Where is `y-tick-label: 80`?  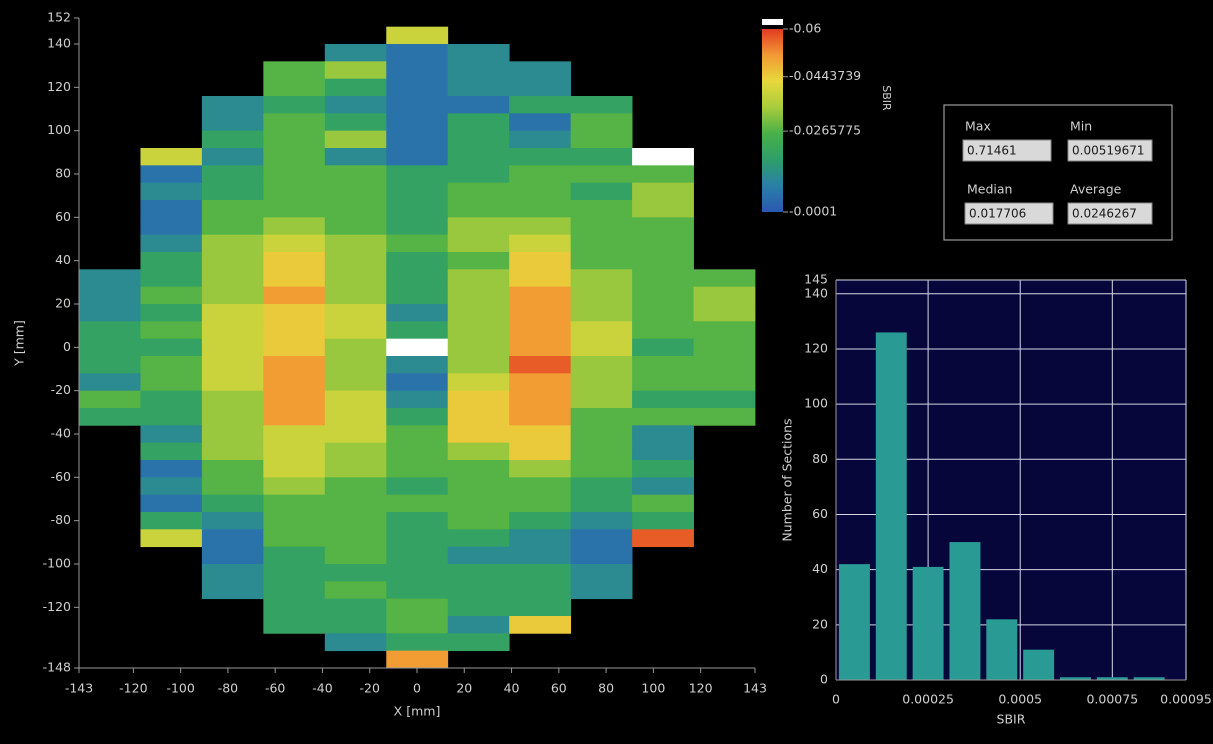
y-tick-label: 80 is located at coordinates (820, 458).